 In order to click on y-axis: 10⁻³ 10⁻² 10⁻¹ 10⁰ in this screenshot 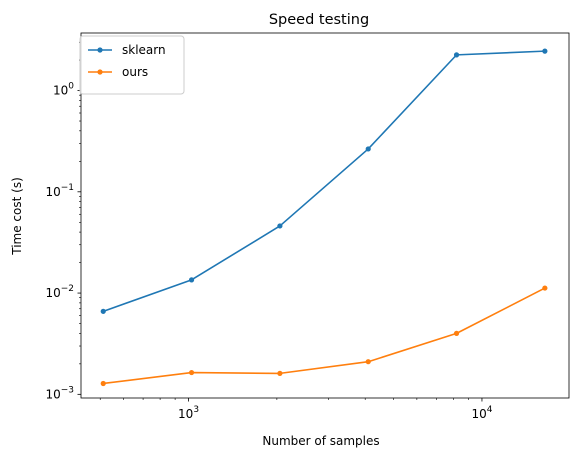, I will do `click(63, 221)`.